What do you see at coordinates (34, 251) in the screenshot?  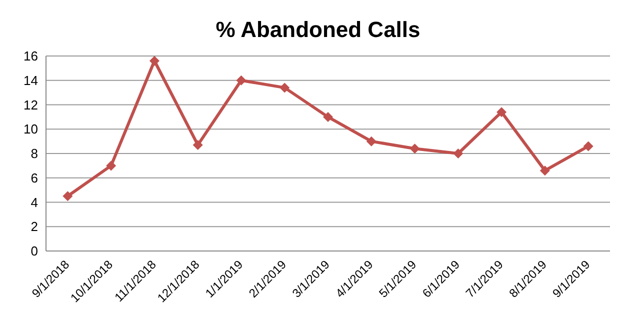 I see `y-tick-label: 0` at bounding box center [34, 251].